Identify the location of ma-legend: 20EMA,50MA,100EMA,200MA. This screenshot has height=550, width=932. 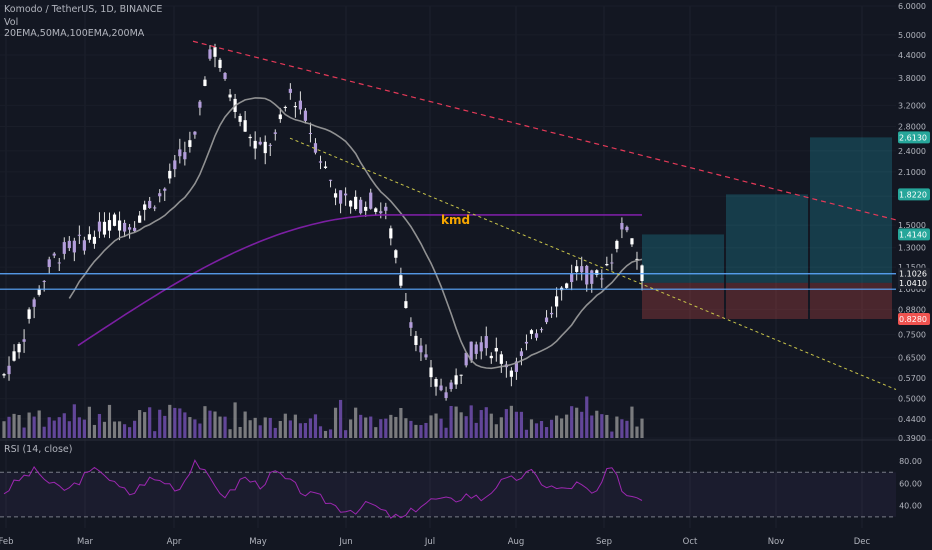
(74, 33).